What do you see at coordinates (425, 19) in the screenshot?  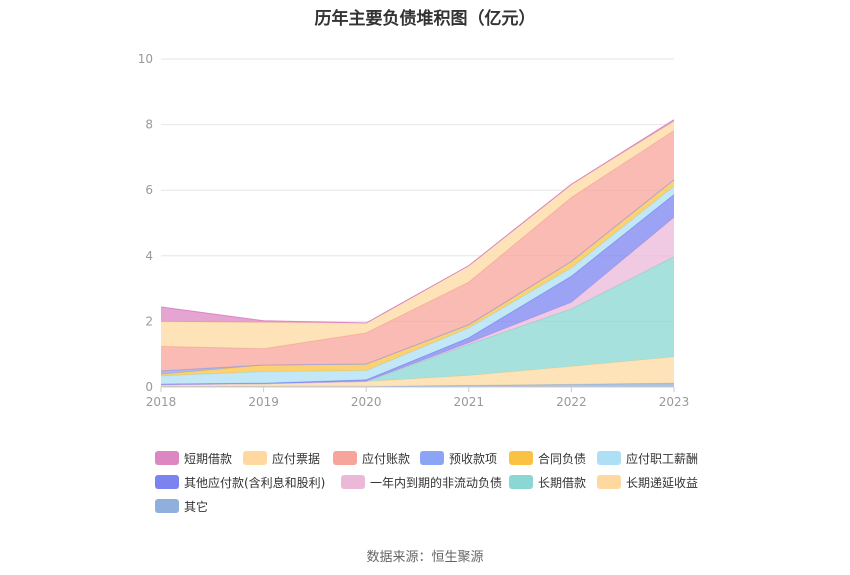 I see `chart-title: 历年主要负债堆积图（亿元）` at bounding box center [425, 19].